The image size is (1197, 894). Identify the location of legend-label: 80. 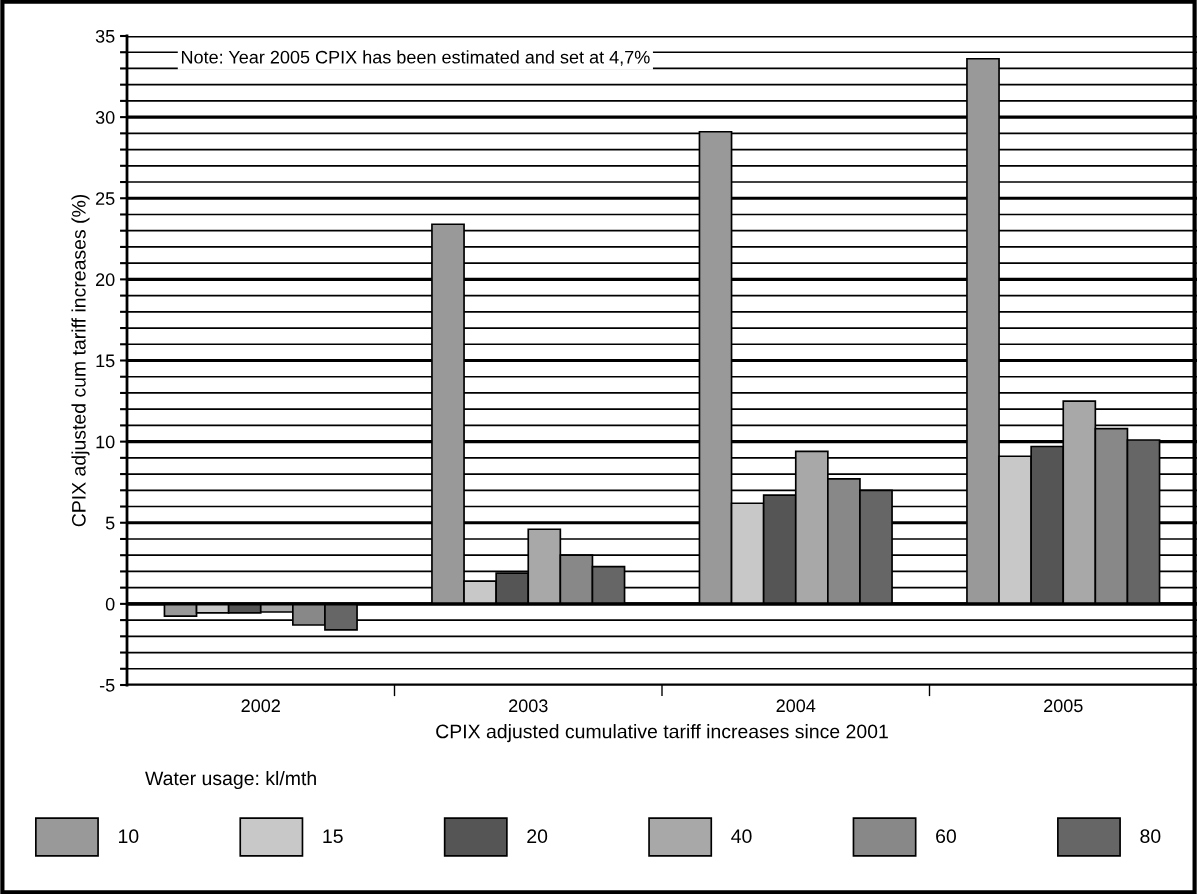
(1150, 836).